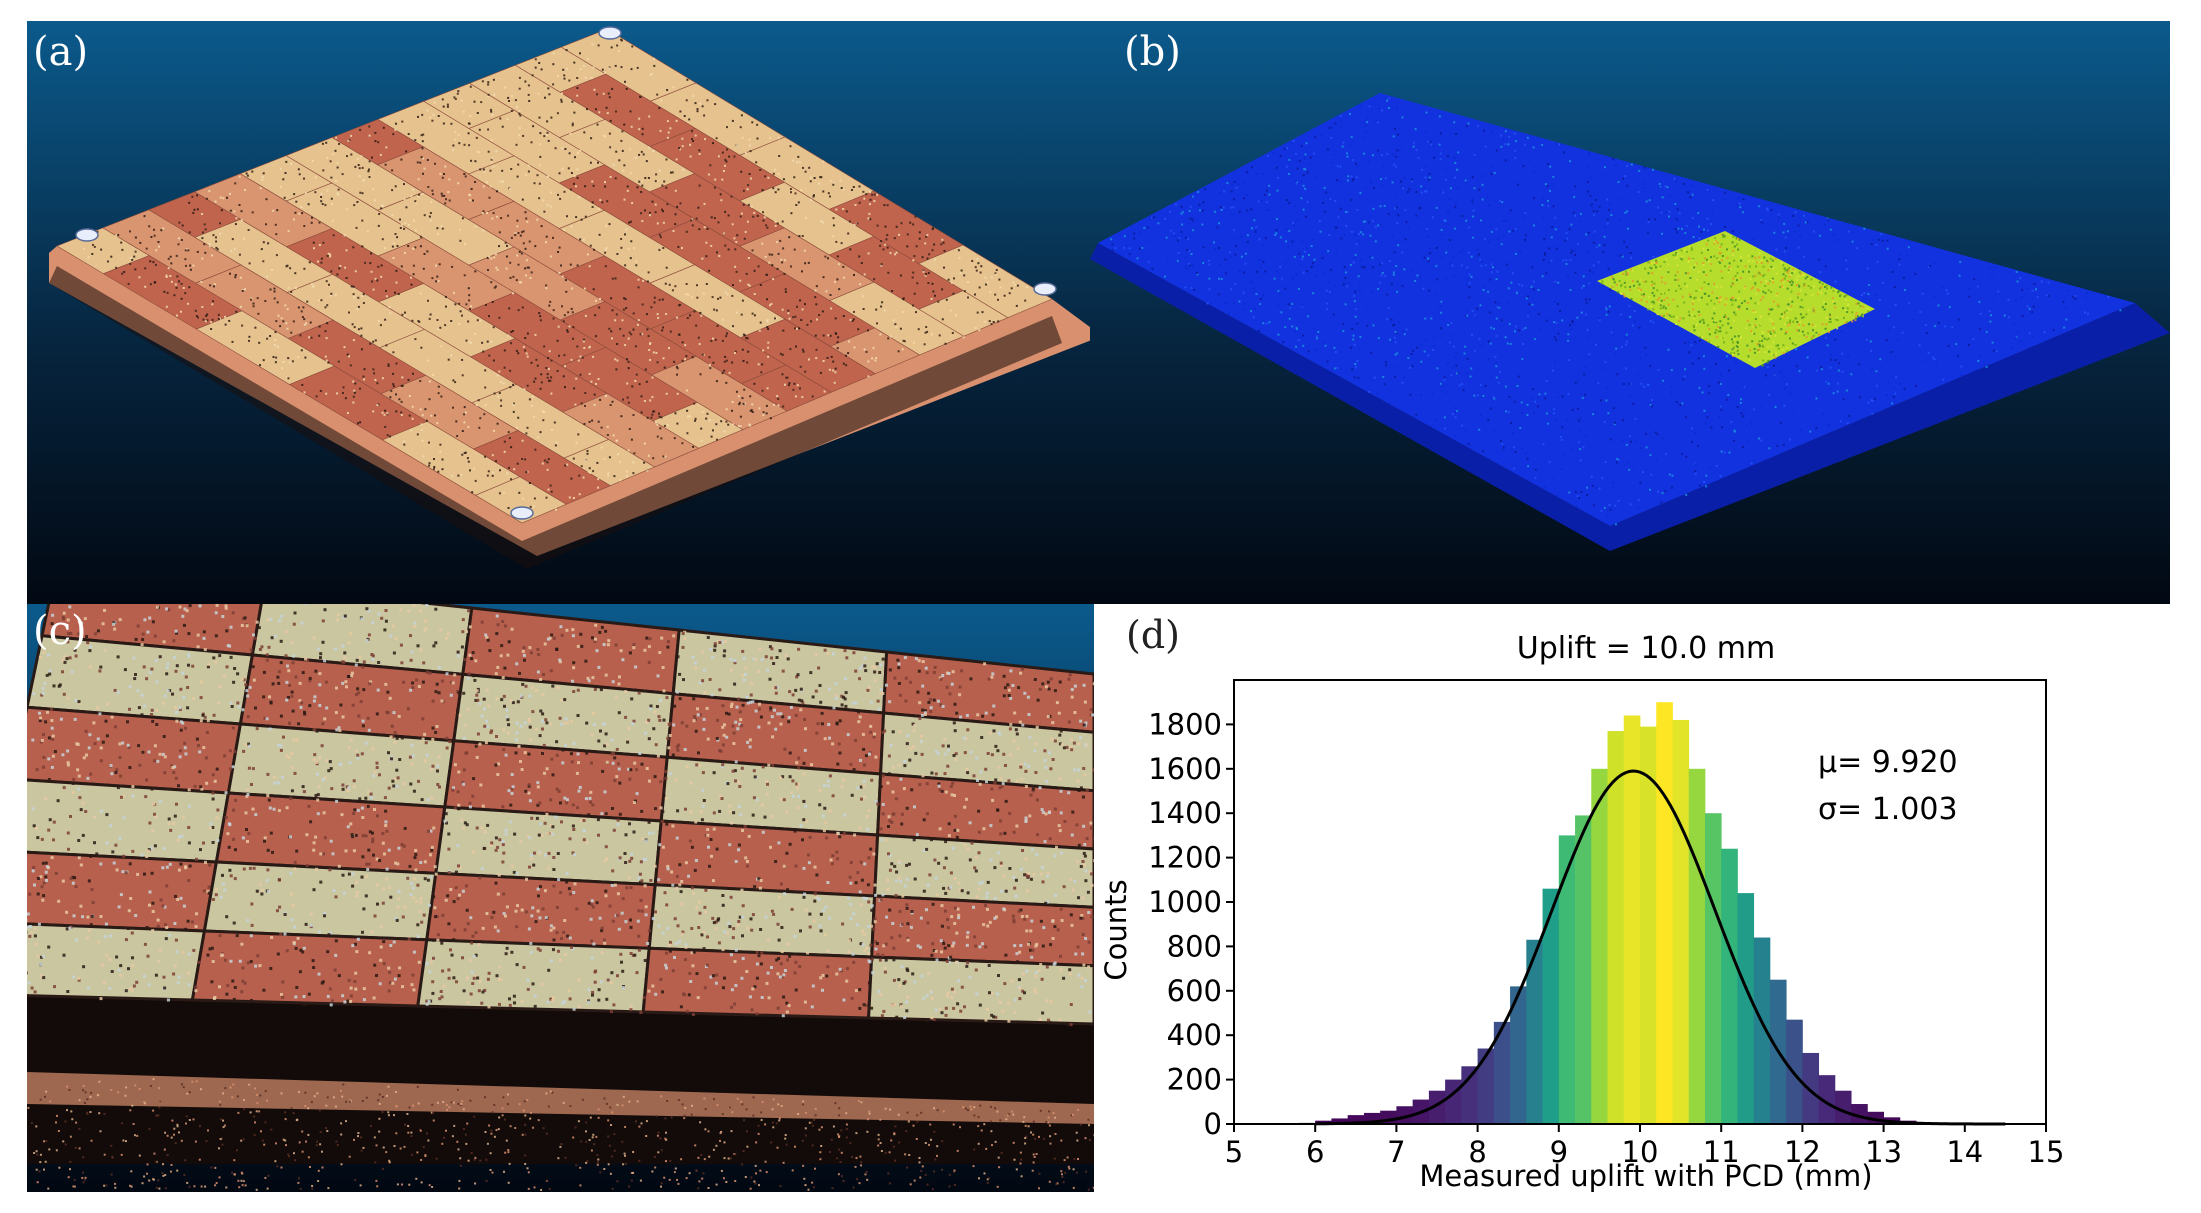 The width and height of the screenshot is (2201, 1213). I want to click on histogram-bars, so click(1615, 913).